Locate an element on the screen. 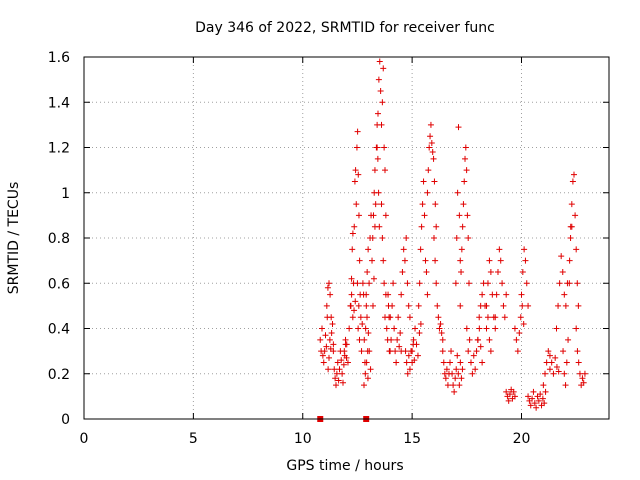  y-tick-label: 1 is located at coordinates (65, 194).